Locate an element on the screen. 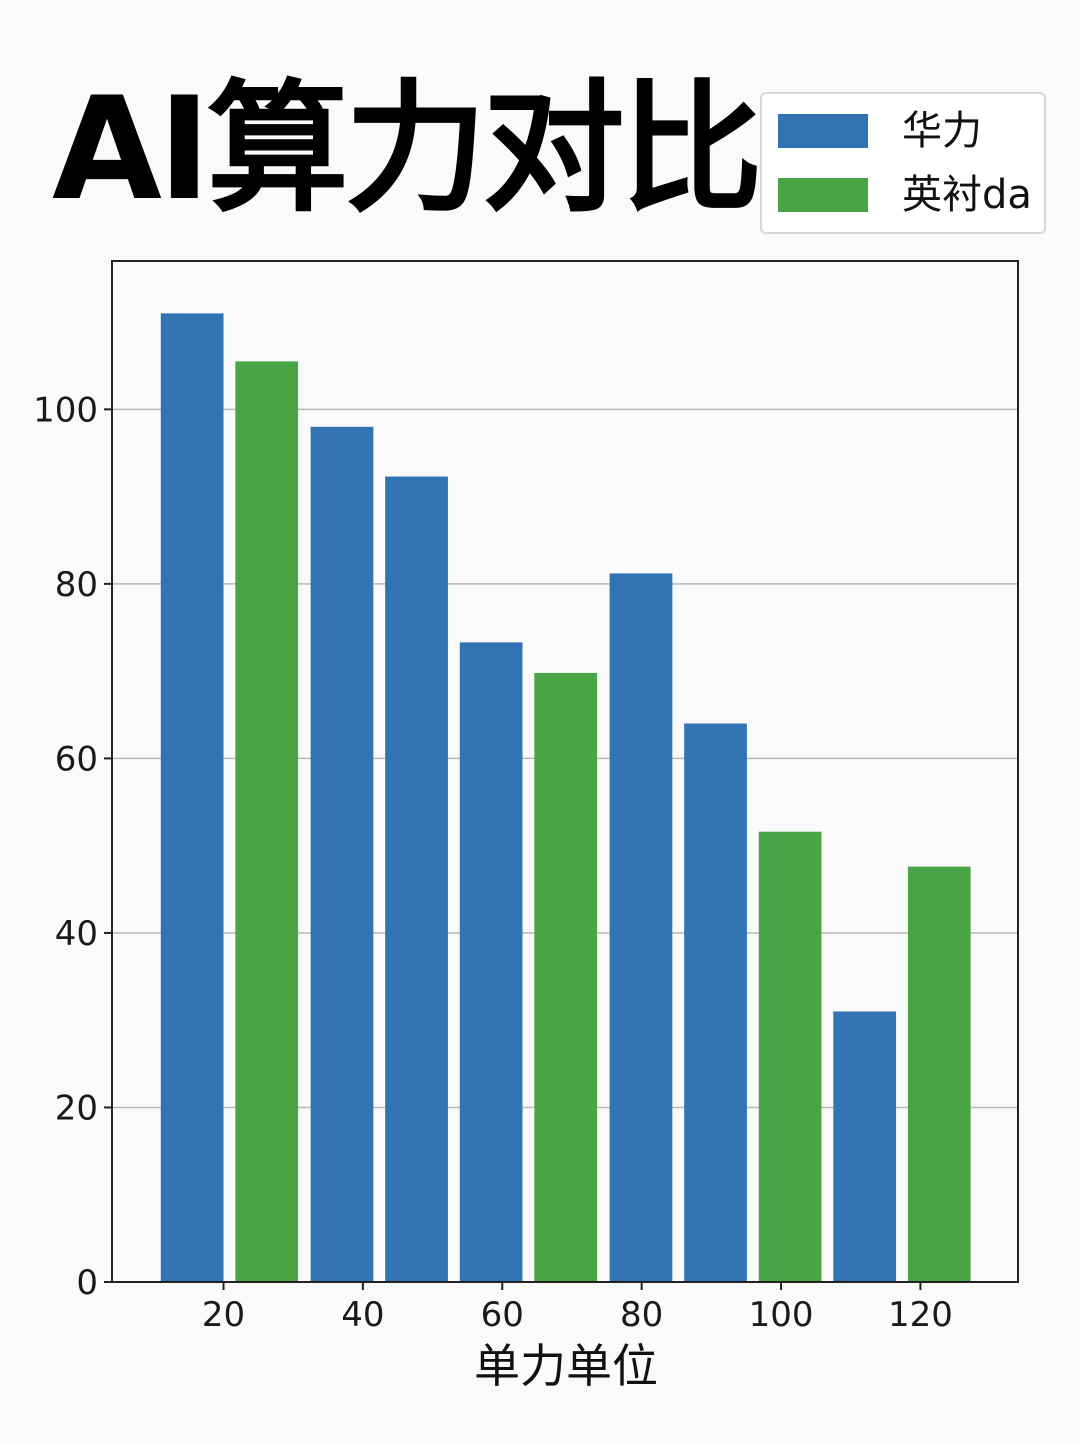  y-tick-label: 0 is located at coordinates (87, 1283).